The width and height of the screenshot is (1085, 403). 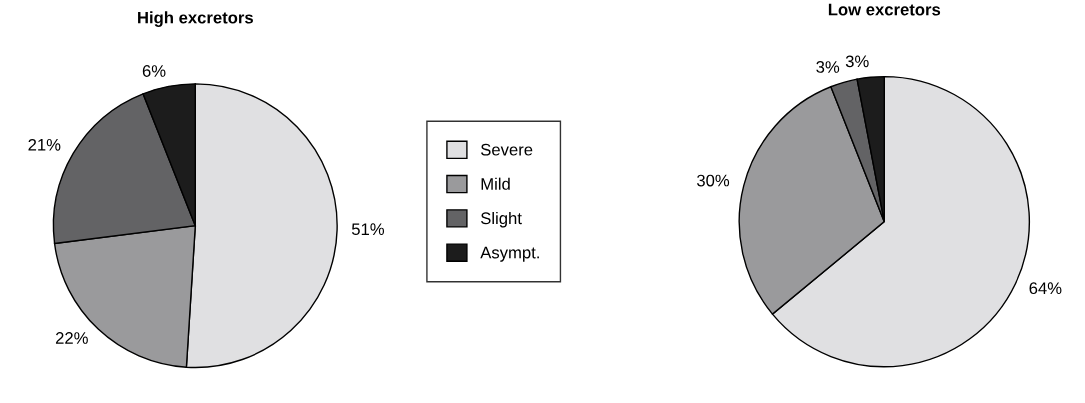 I want to click on chart-title: Low excretors, so click(x=884, y=9).